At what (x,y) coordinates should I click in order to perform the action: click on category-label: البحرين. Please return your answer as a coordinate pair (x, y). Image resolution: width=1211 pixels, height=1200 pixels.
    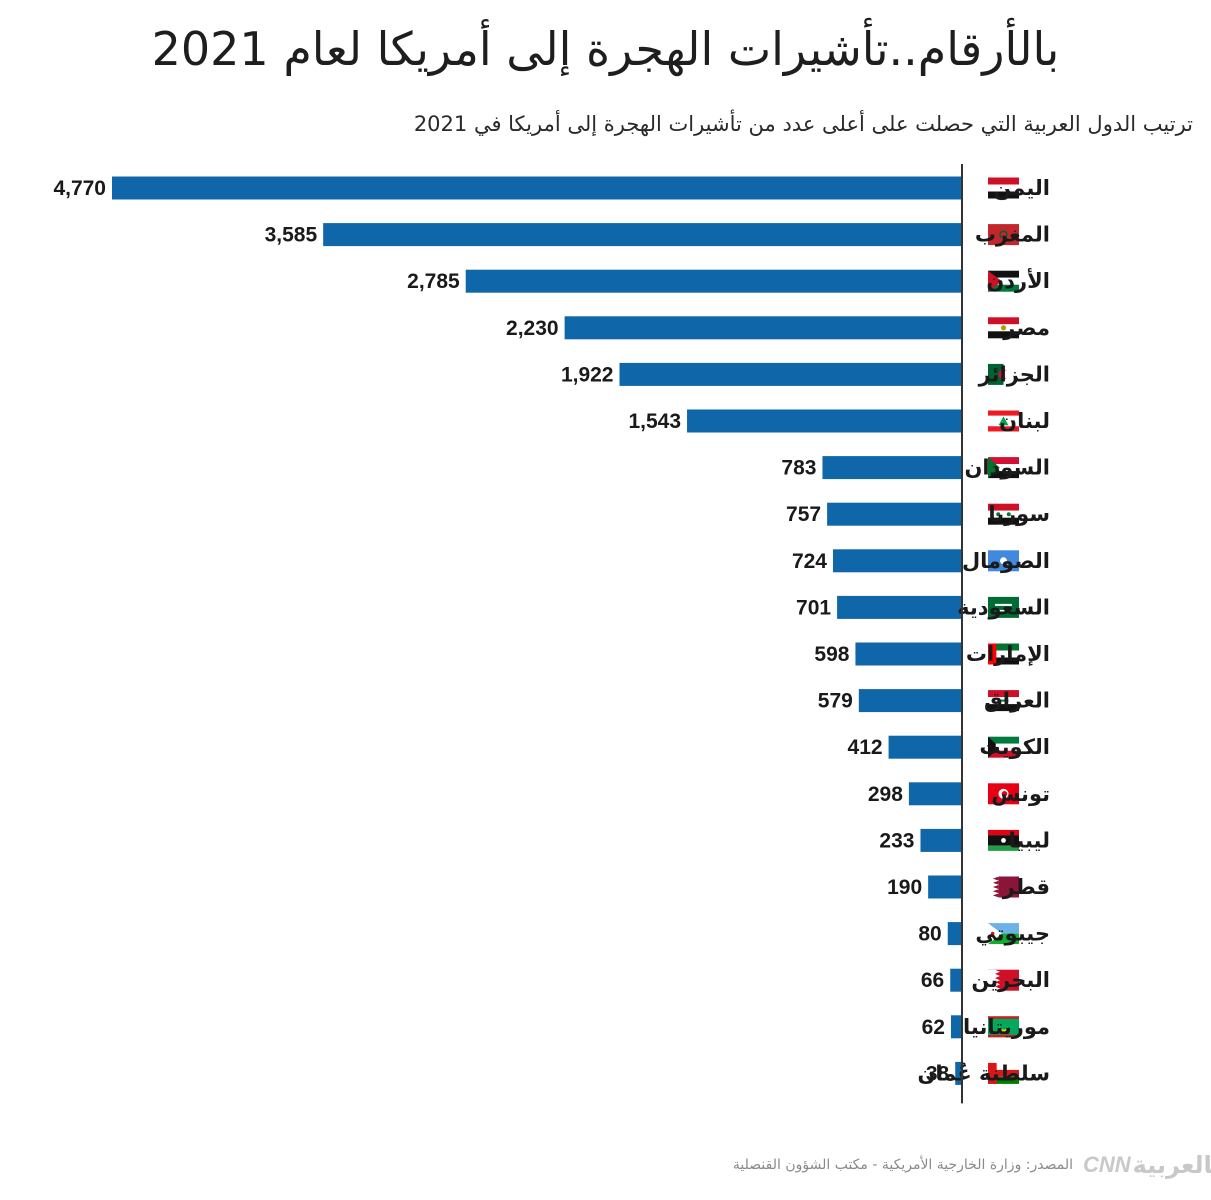
    Looking at the image, I should click on (1010, 980).